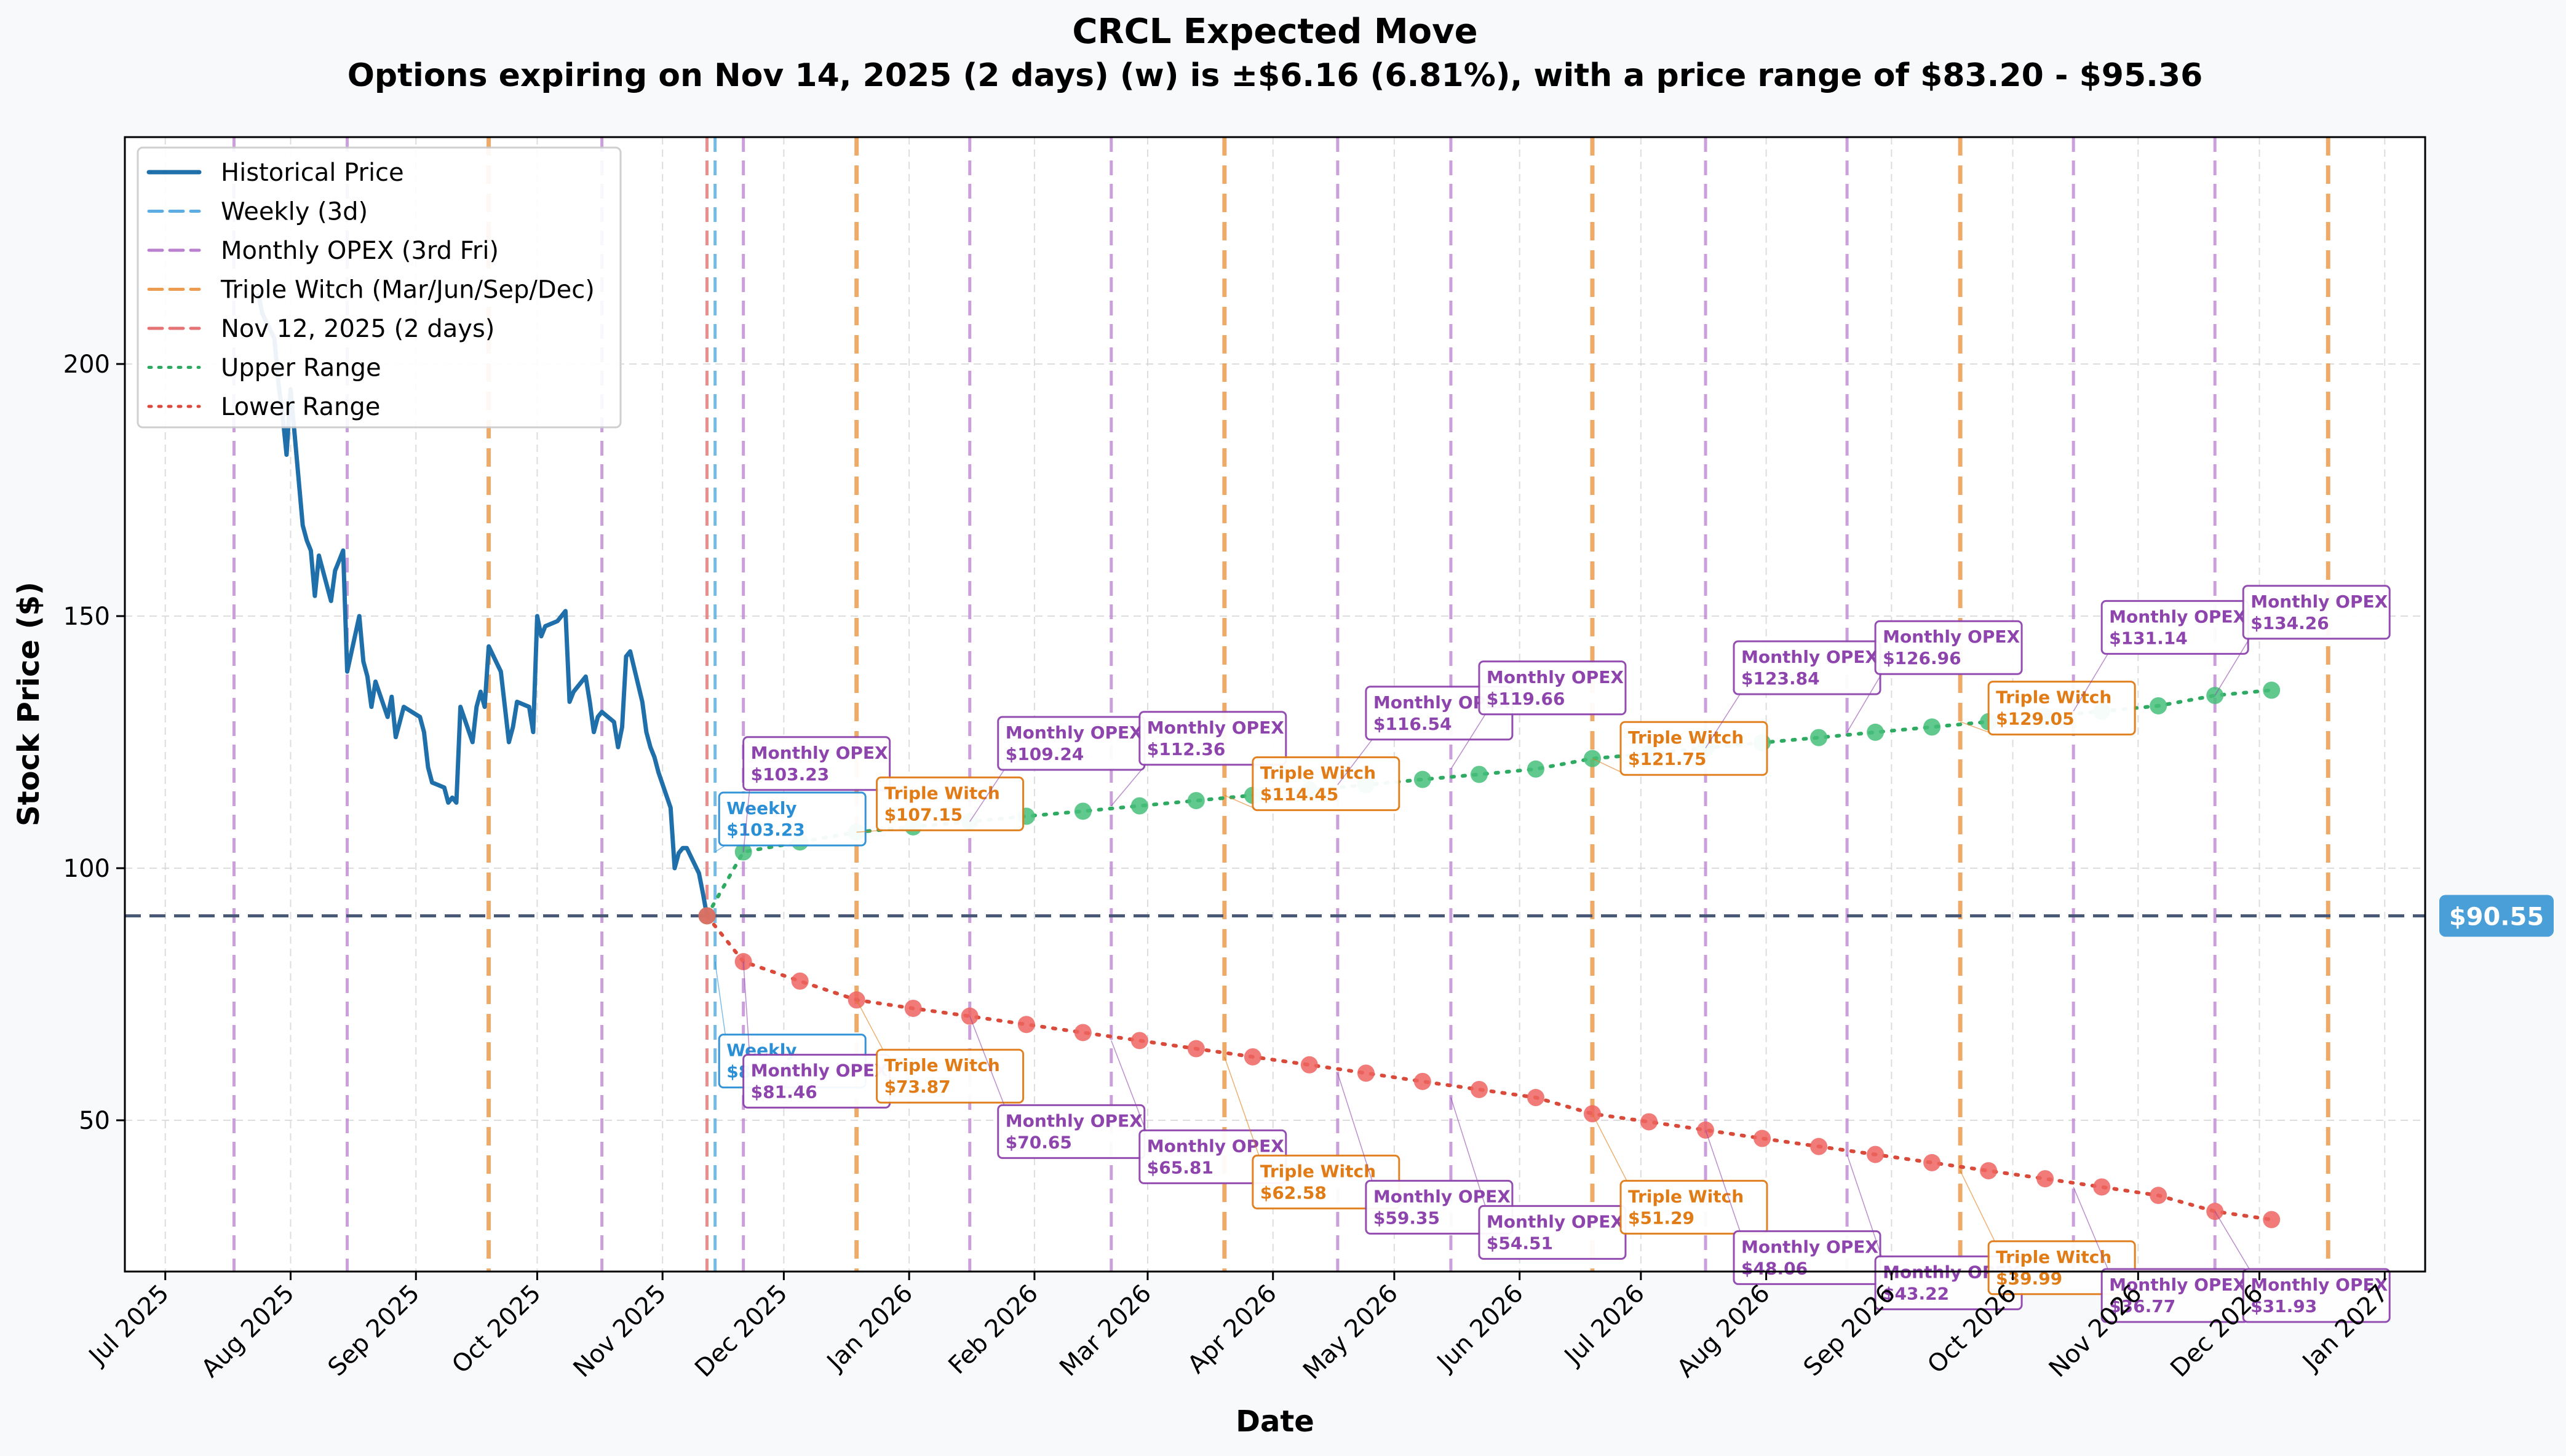 The height and width of the screenshot is (1456, 2566). Describe the element at coordinates (1275, 1421) in the screenshot. I see `x-axis-label: Date` at that location.